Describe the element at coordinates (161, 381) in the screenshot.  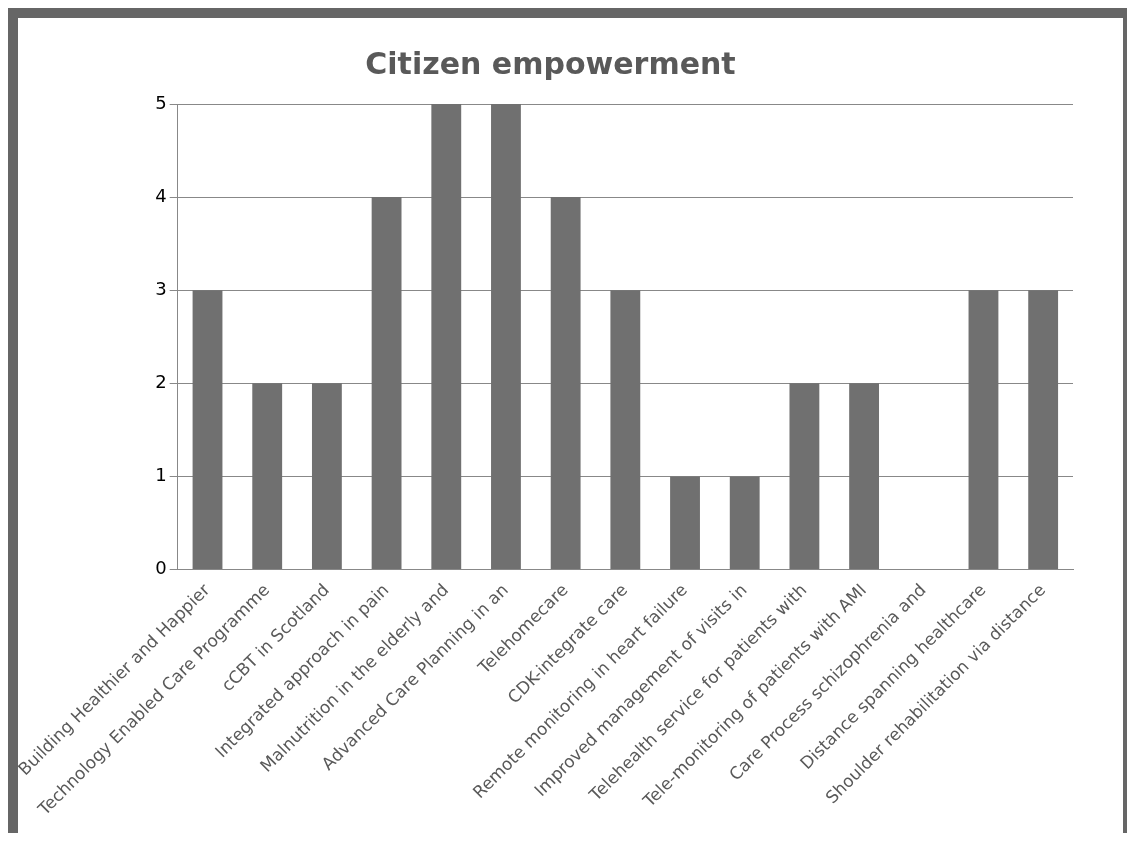
I see `y-tick-label: 2` at that location.